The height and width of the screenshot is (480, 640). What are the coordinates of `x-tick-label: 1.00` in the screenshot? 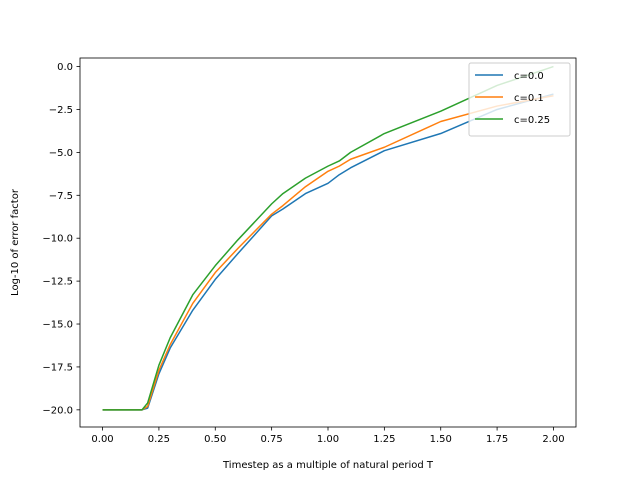 It's located at (328, 439).